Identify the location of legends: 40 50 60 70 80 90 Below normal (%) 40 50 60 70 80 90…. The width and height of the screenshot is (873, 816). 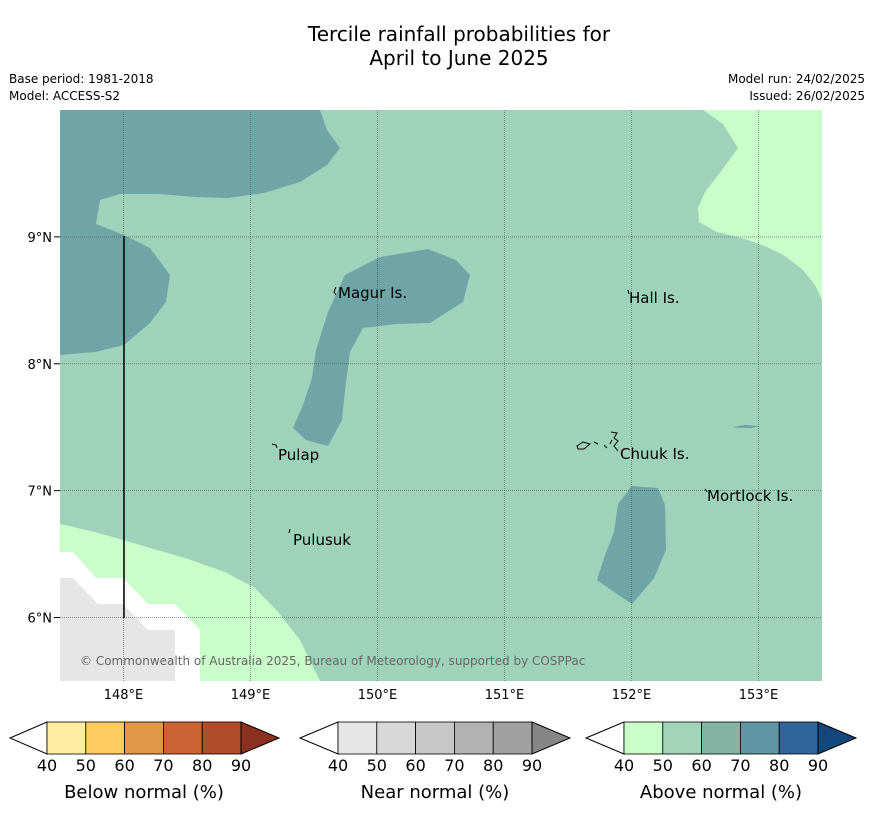
(433, 762).